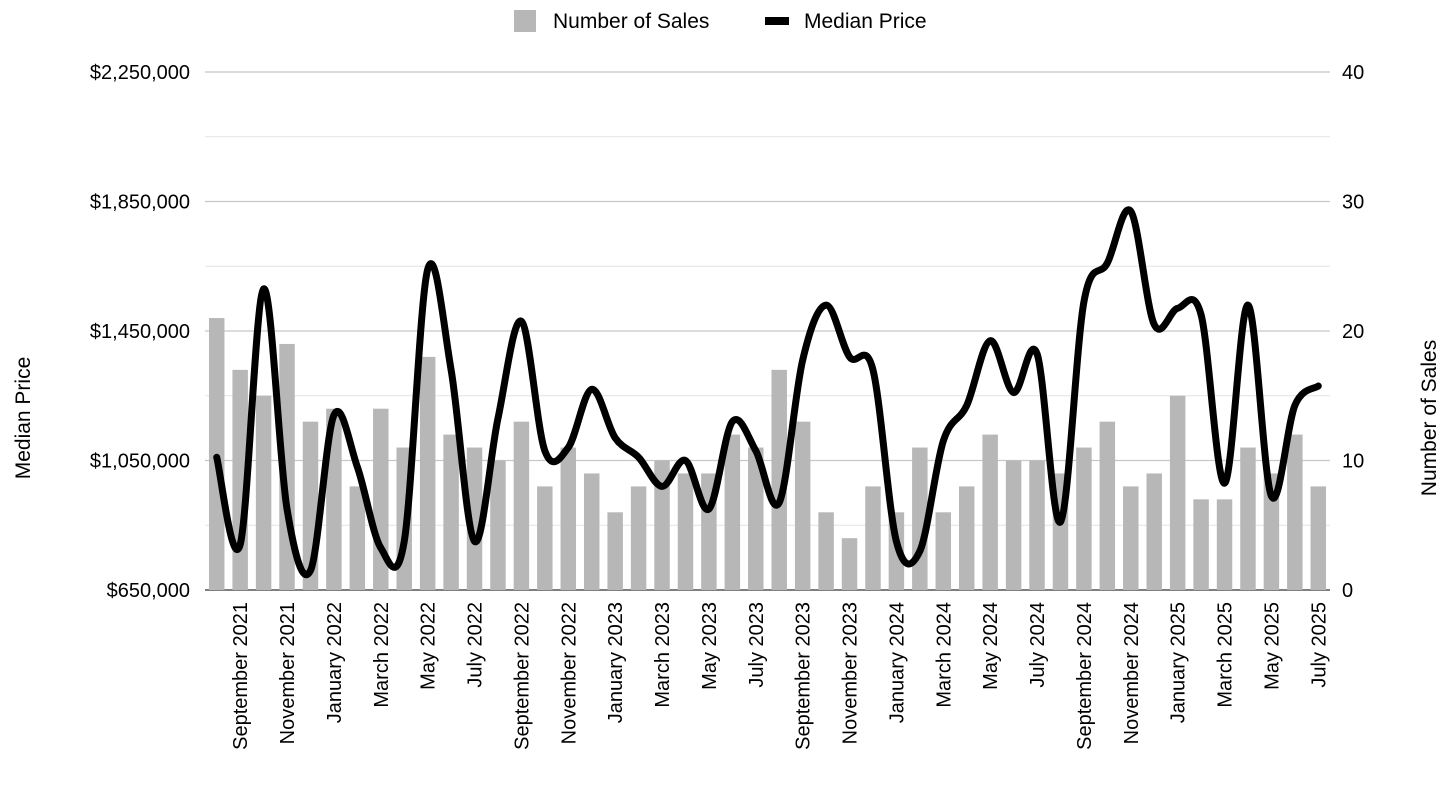 This screenshot has height=786, width=1446. Describe the element at coordinates (241, 676) in the screenshot. I see `x-tick-label: September 2021` at that location.